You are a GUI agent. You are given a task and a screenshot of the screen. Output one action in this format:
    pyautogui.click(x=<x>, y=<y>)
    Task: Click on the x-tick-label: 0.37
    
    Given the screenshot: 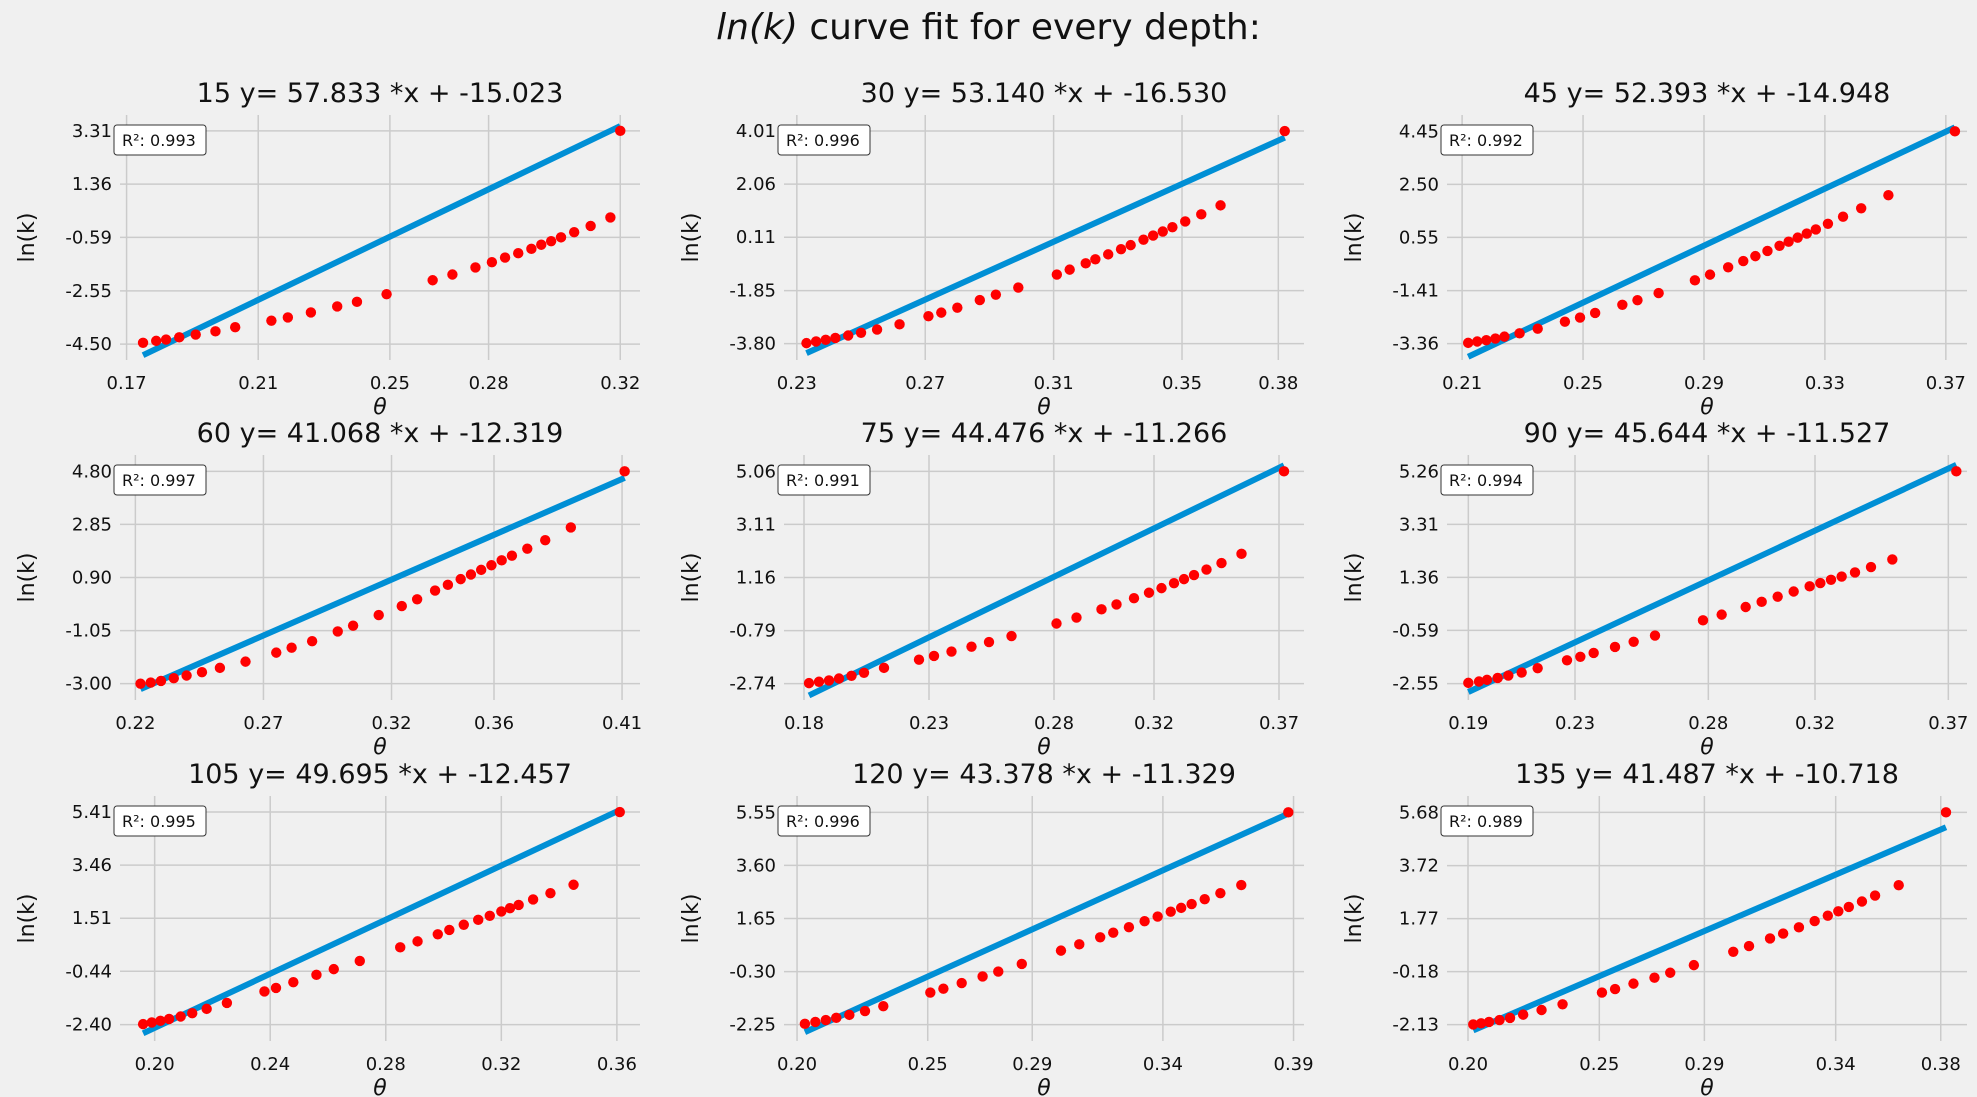 What is the action you would take?
    pyautogui.click(x=1946, y=383)
    